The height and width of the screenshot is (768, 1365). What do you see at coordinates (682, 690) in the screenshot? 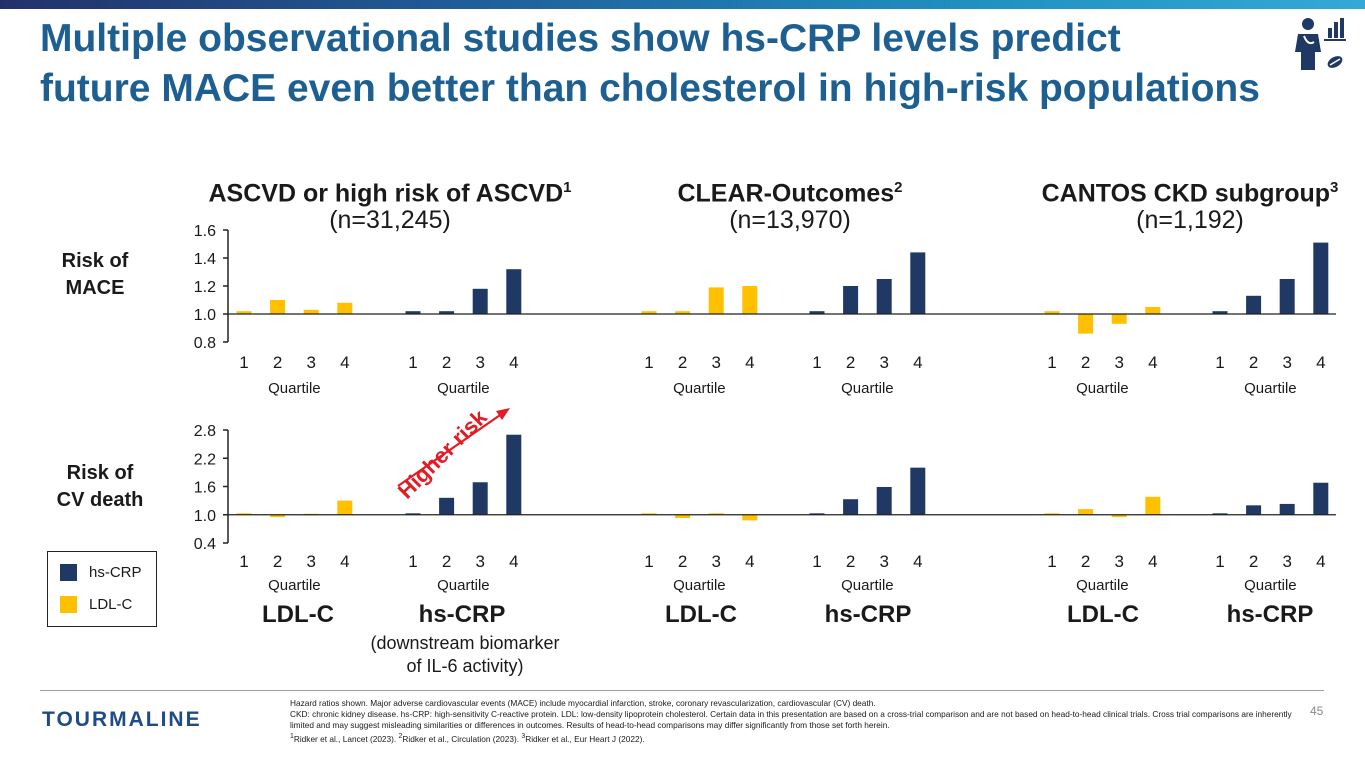
I see `footer-divider` at bounding box center [682, 690].